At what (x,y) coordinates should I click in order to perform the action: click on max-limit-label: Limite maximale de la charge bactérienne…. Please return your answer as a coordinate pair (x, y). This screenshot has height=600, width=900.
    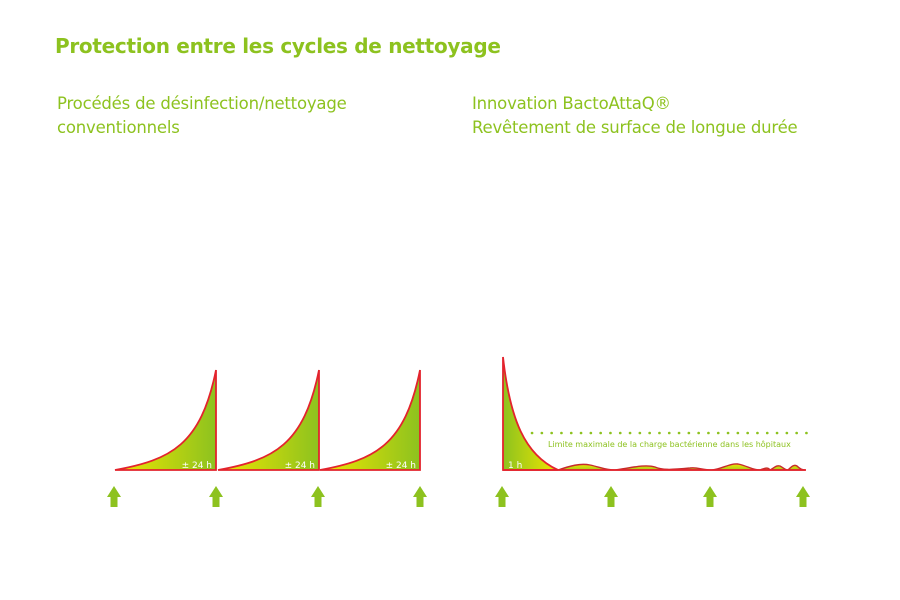
    Looking at the image, I should click on (669, 444).